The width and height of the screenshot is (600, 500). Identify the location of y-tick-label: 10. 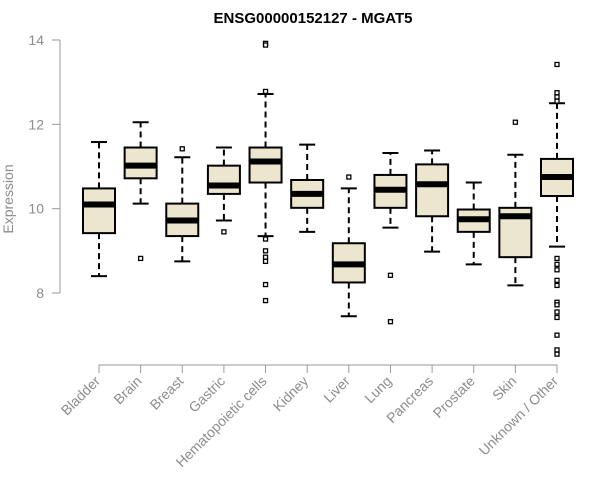
(36, 209).